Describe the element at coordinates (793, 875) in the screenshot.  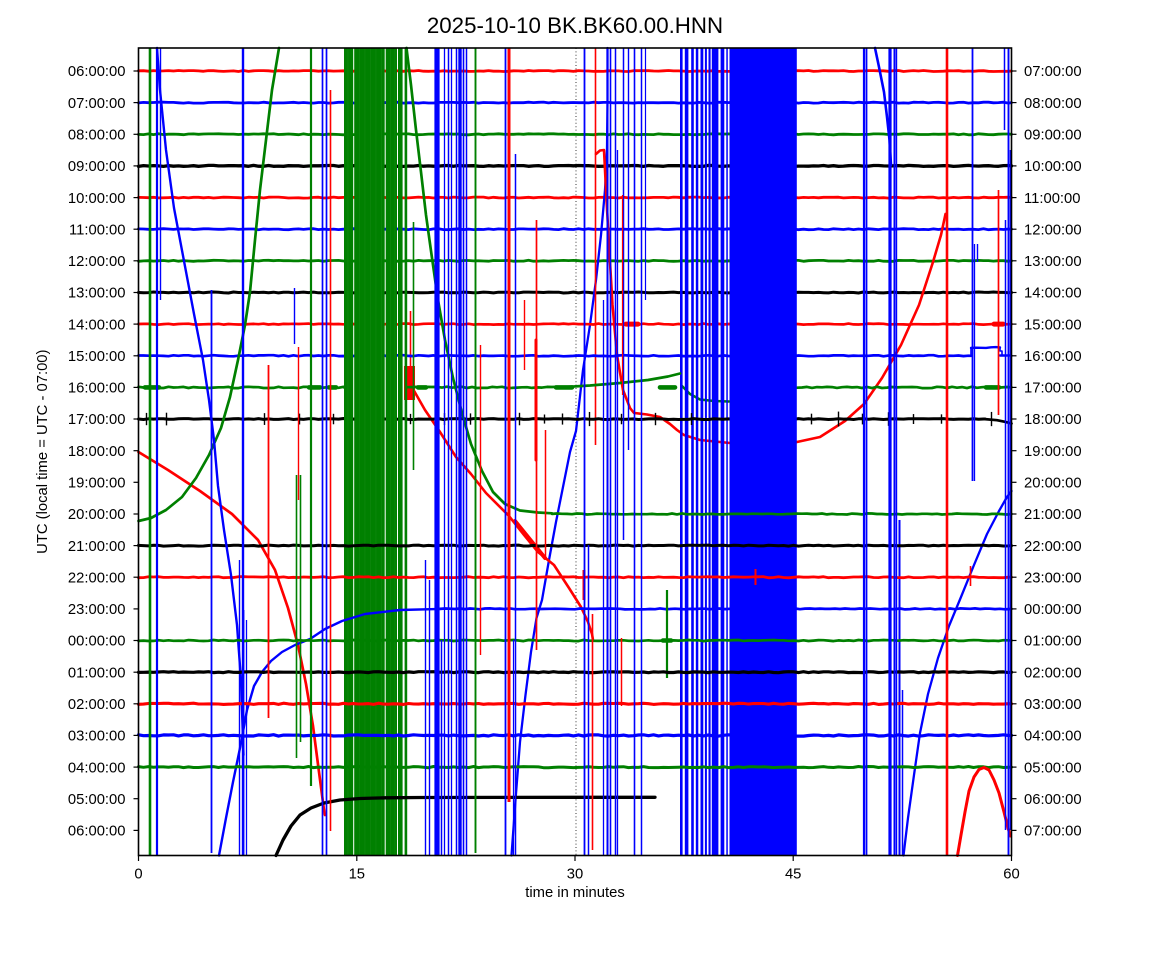
I see `svg-text: 45` at that location.